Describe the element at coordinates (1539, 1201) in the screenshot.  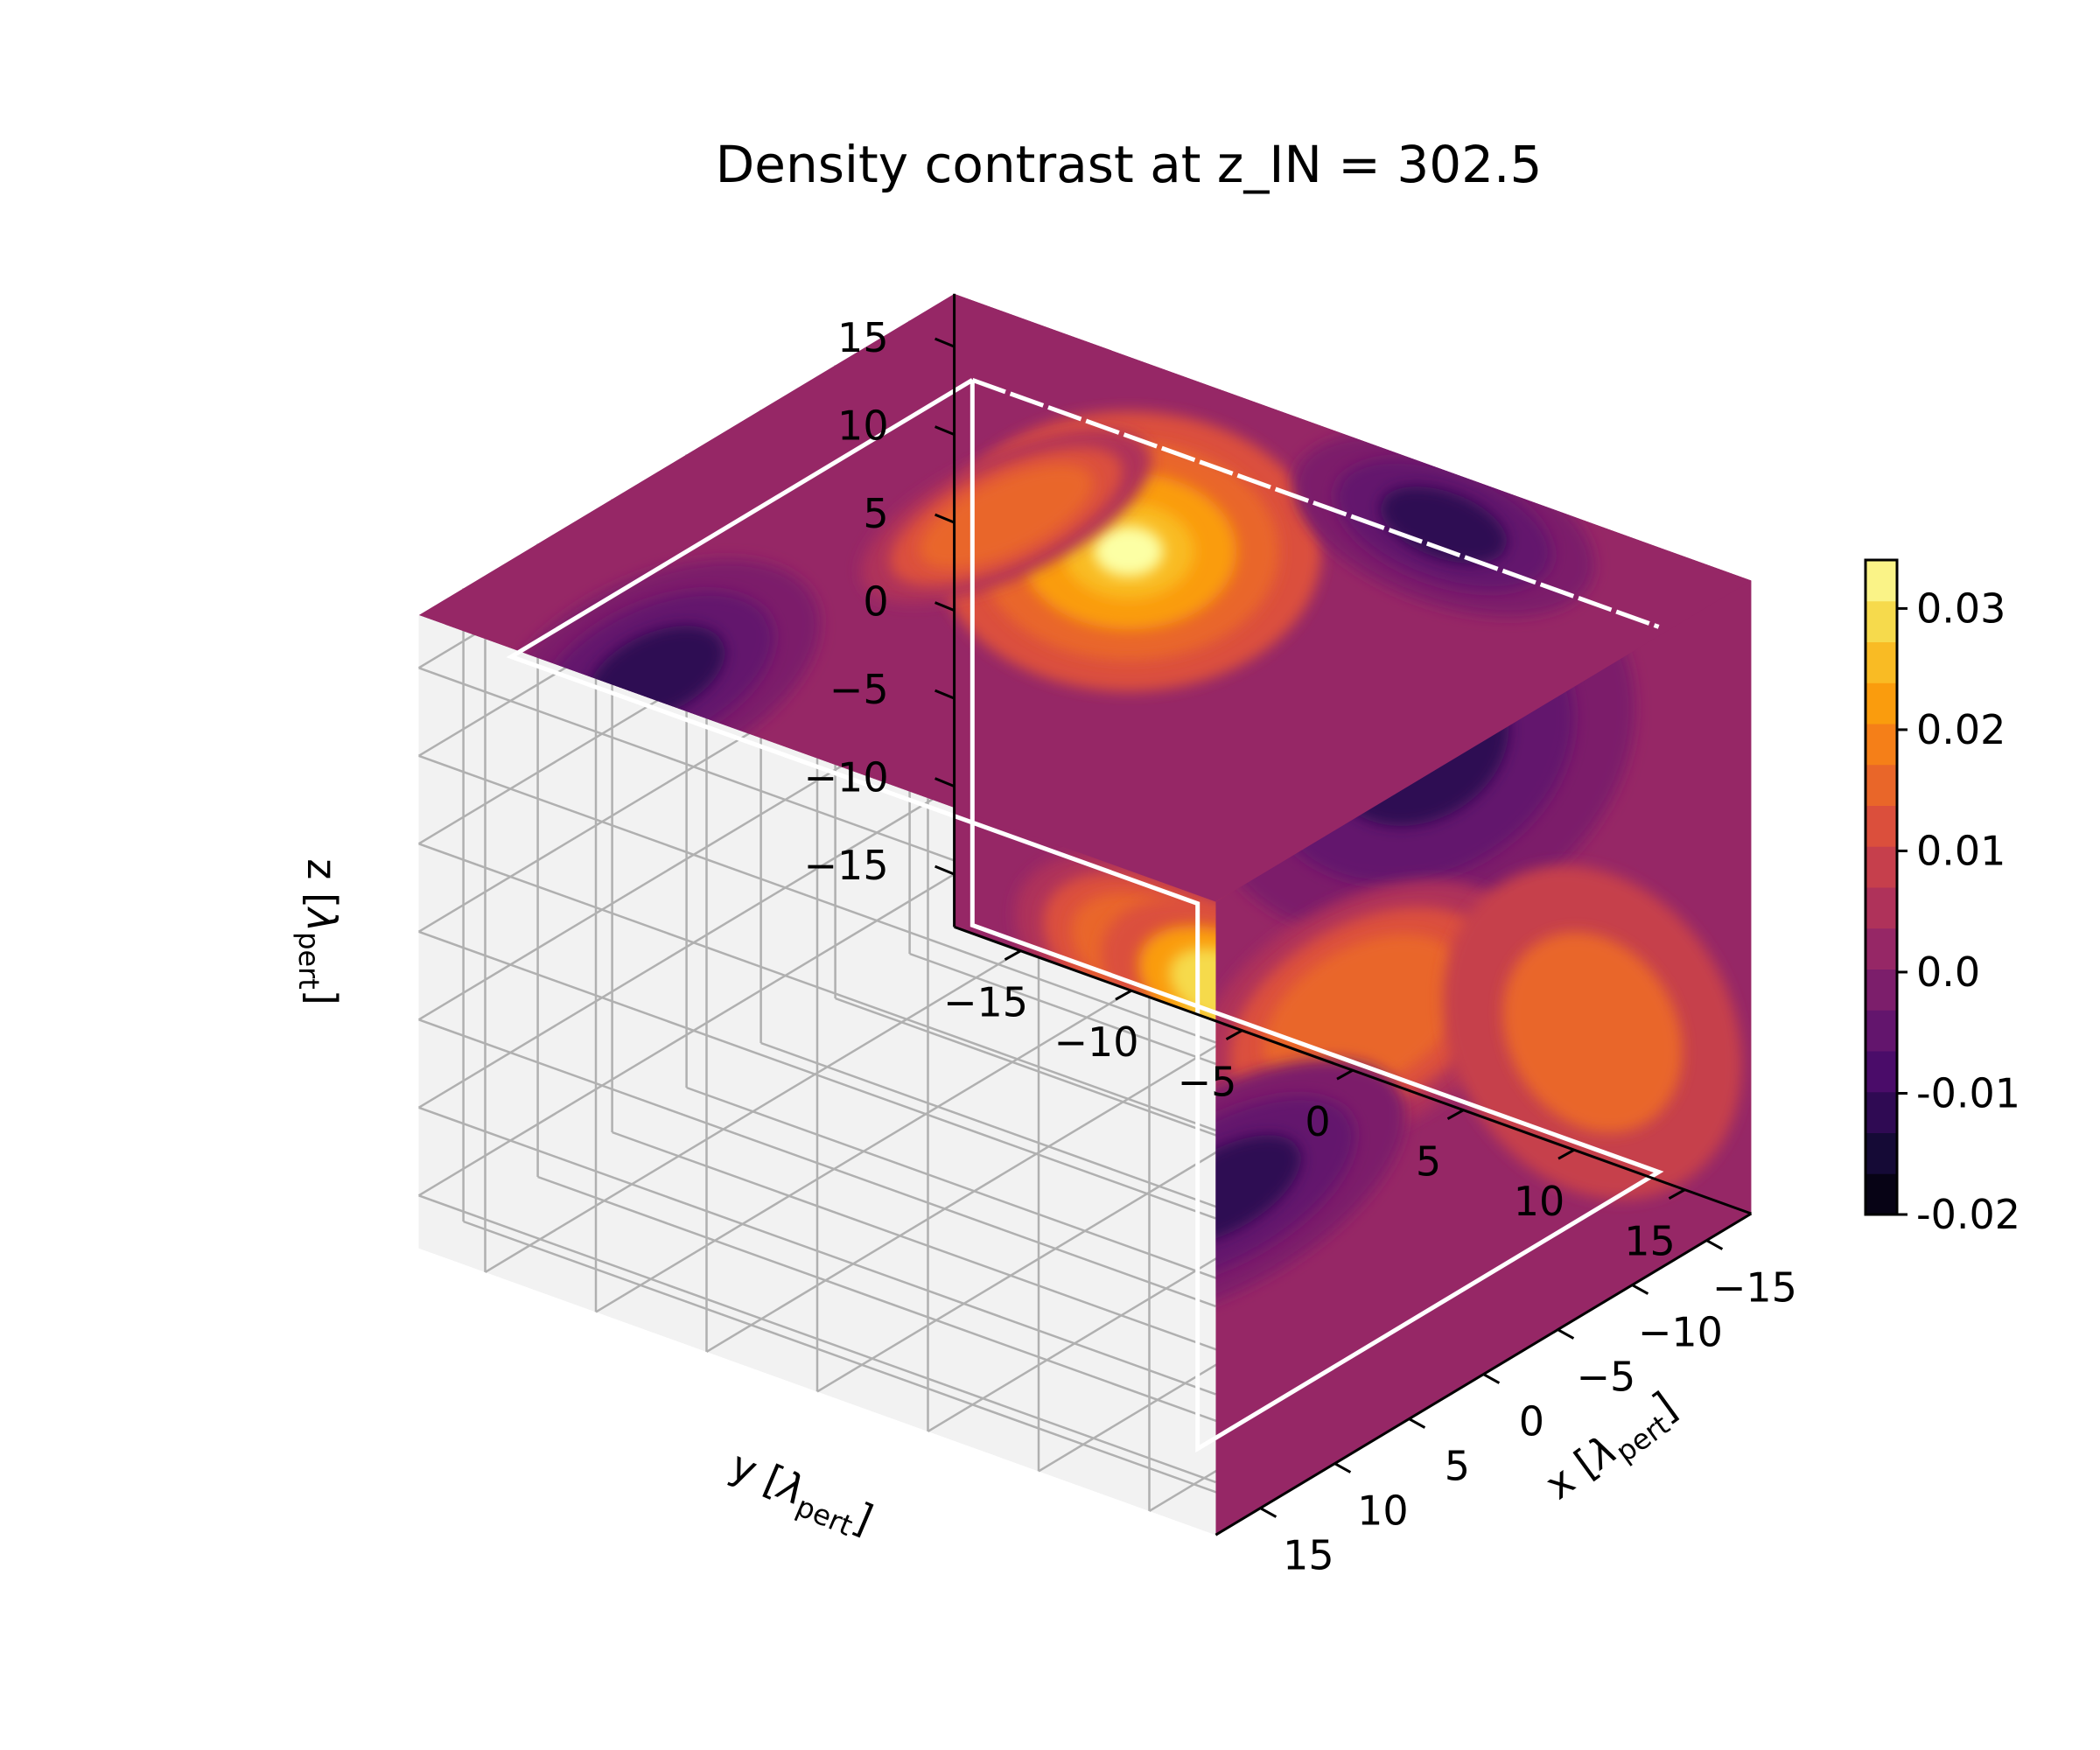
I see `y-tick-label: 10` at that location.